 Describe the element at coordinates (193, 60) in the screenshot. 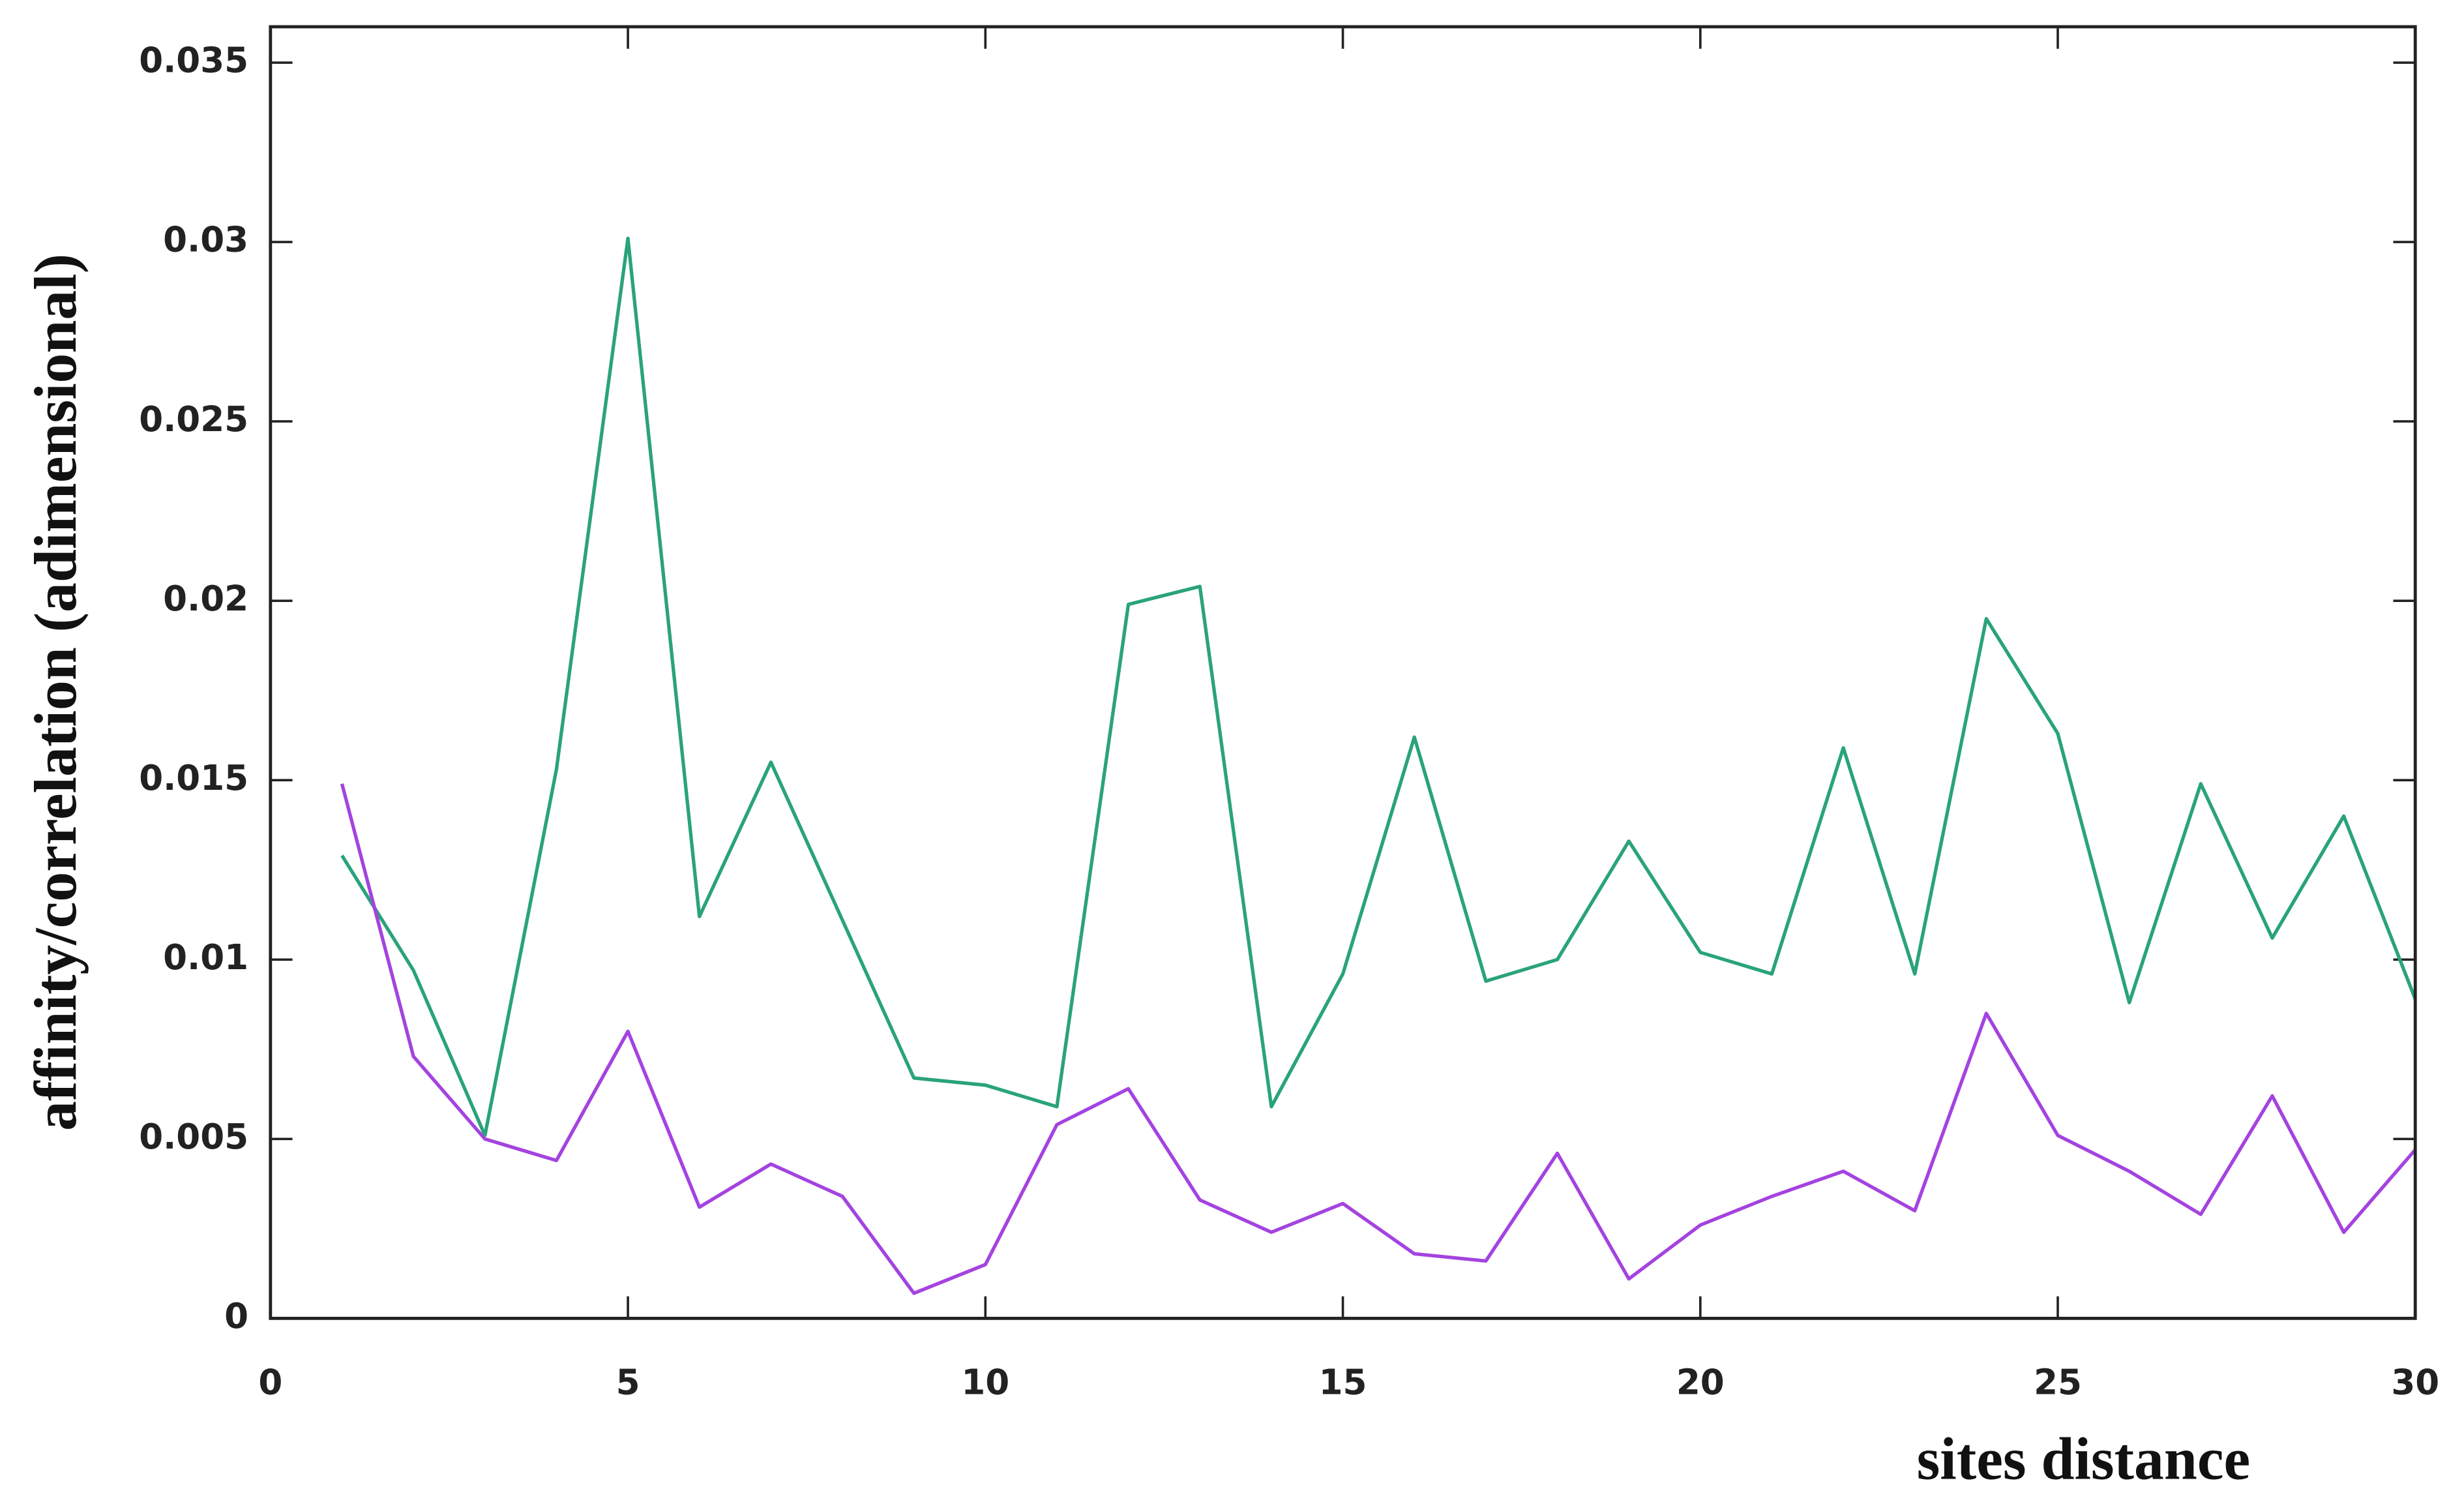

I see `y-tick-label: 0.035` at that location.